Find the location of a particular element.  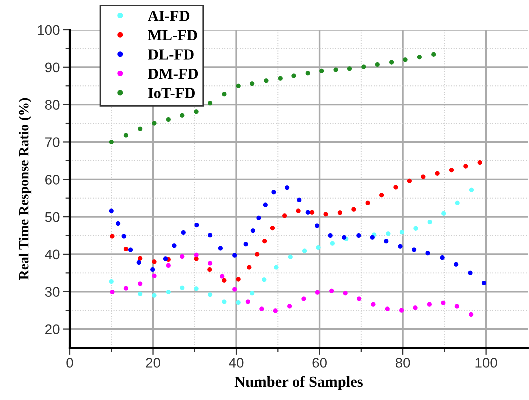

legend-label: DM-FD is located at coordinates (173, 74).